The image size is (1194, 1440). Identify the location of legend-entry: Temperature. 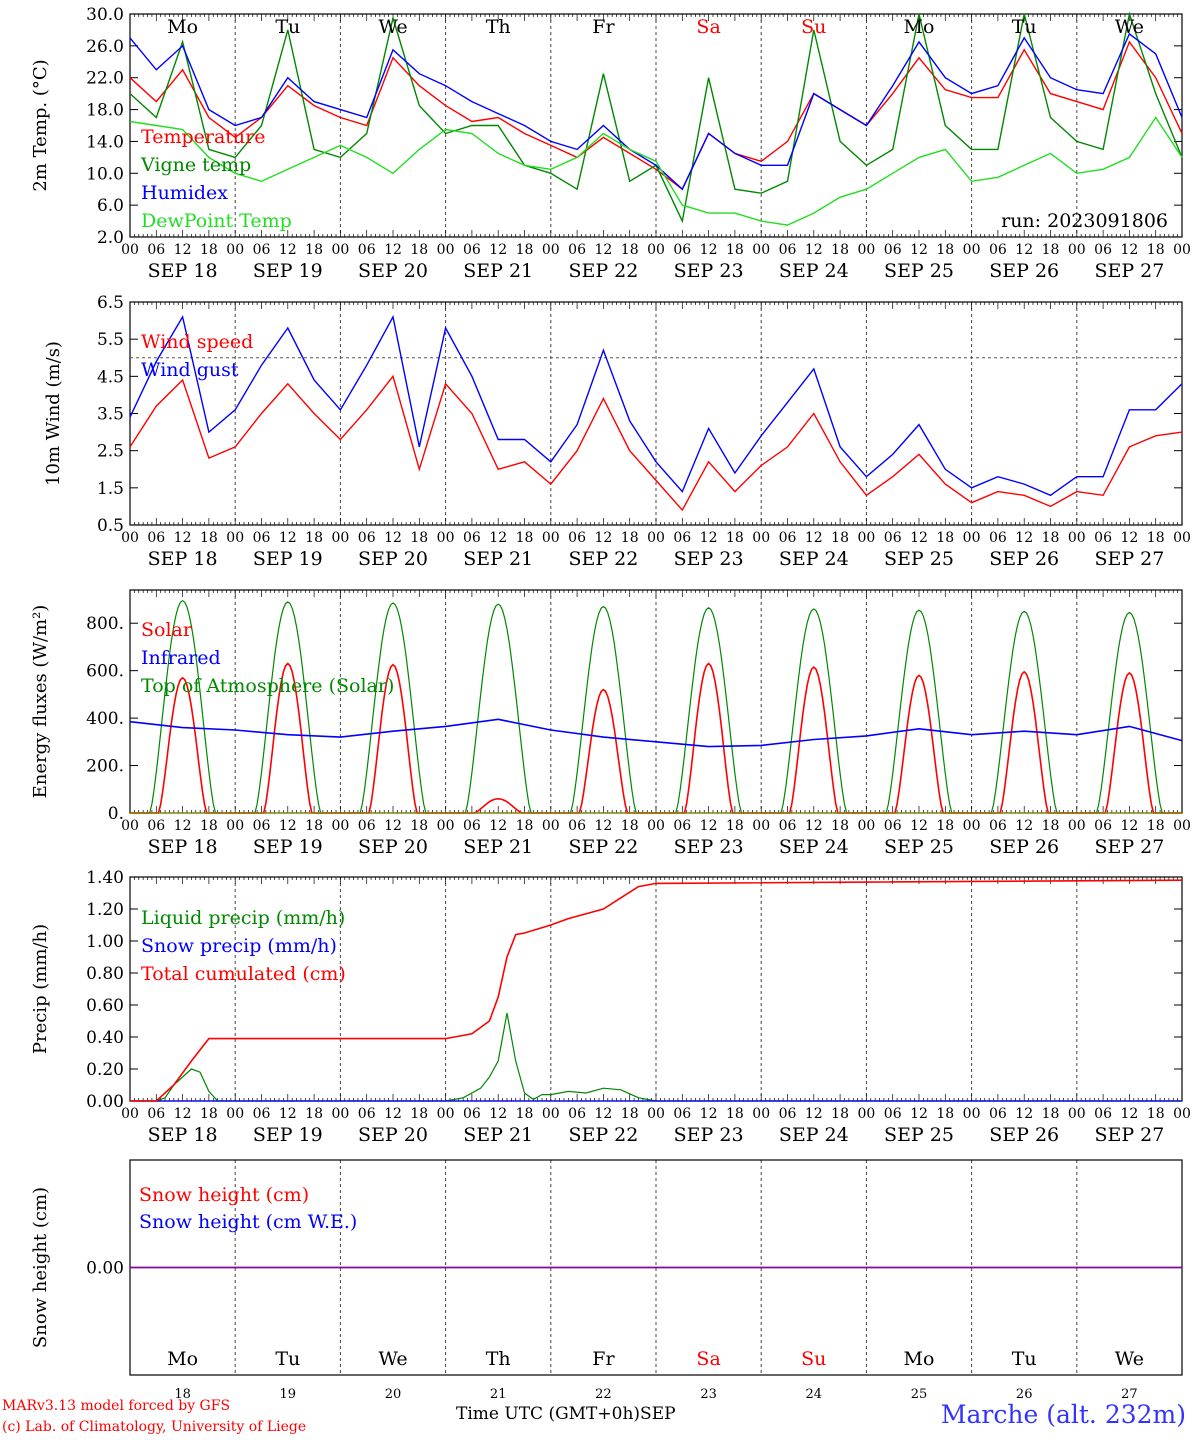
(203, 137).